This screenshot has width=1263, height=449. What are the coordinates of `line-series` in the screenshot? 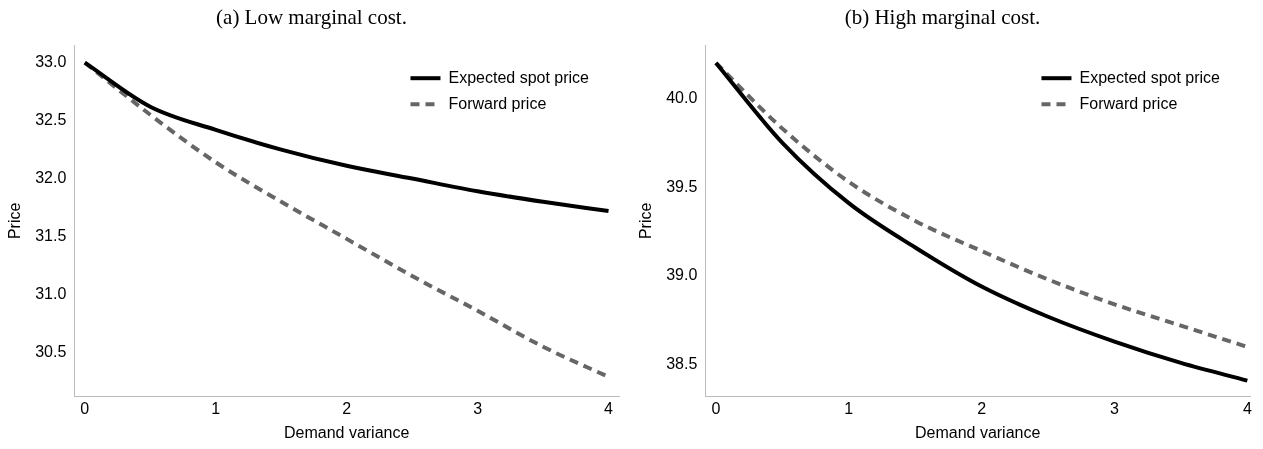 It's located at (346, 137).